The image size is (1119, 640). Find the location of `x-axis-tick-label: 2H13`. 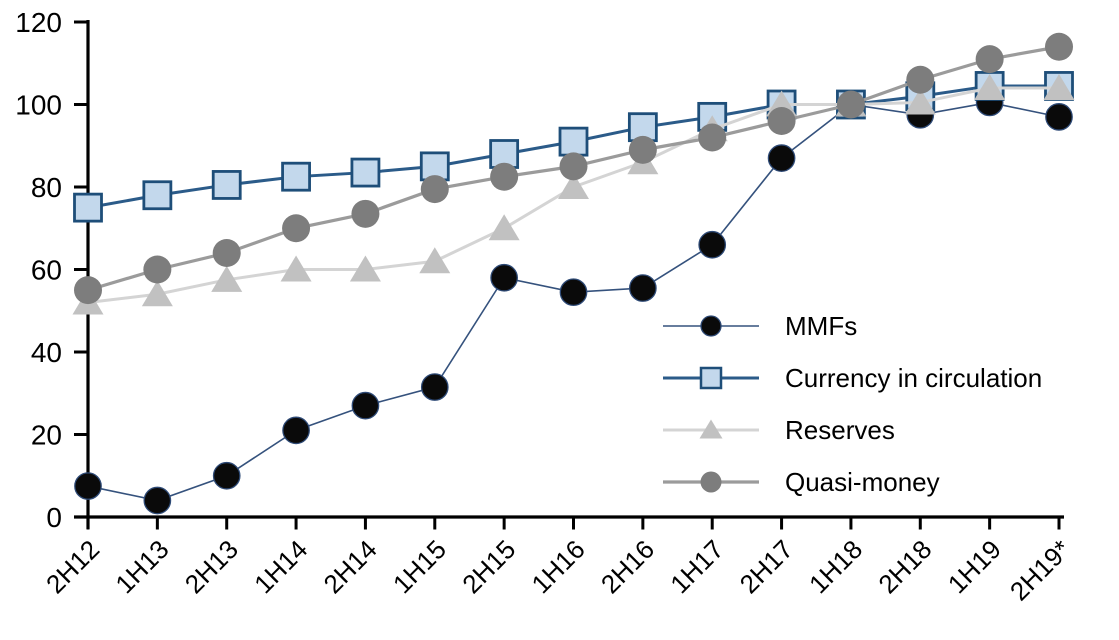

x-axis-tick-label: 2H13 is located at coordinates (211, 566).